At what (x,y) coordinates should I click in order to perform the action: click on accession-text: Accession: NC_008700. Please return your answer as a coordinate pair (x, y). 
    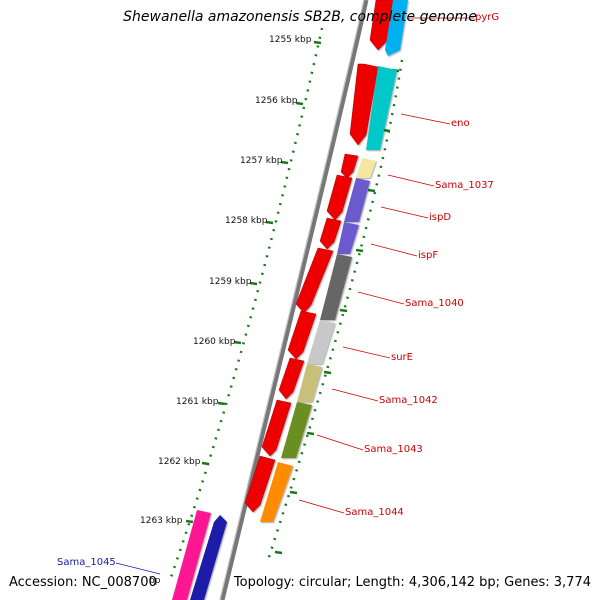
    Looking at the image, I should click on (83, 582).